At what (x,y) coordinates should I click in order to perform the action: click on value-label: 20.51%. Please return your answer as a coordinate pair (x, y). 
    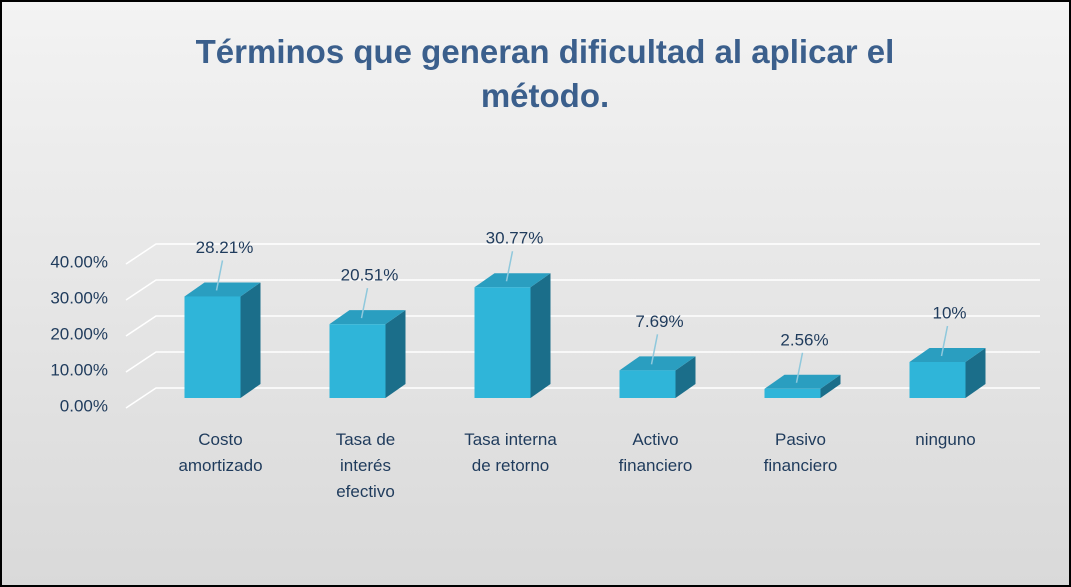
    Looking at the image, I should click on (370, 275).